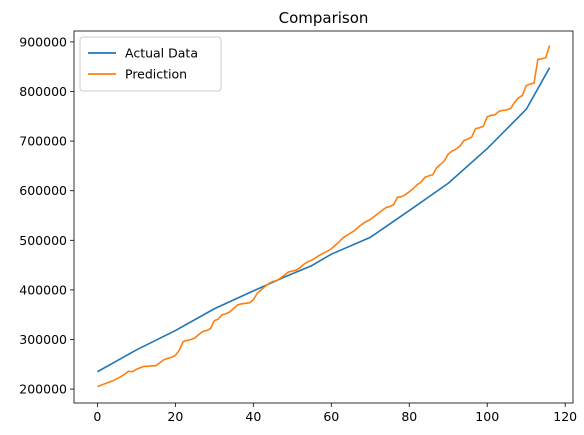 This screenshot has width=584, height=435. What do you see at coordinates (253, 416) in the screenshot?
I see `x-tick-label: 40` at bounding box center [253, 416].